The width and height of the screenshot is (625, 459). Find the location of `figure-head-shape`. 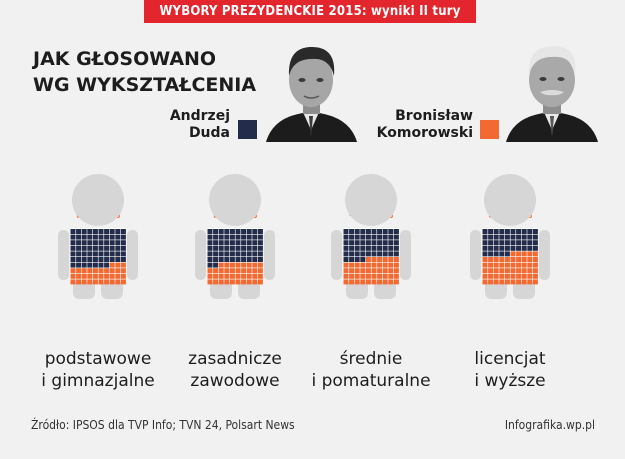

figure-head-shape is located at coordinates (235, 200).